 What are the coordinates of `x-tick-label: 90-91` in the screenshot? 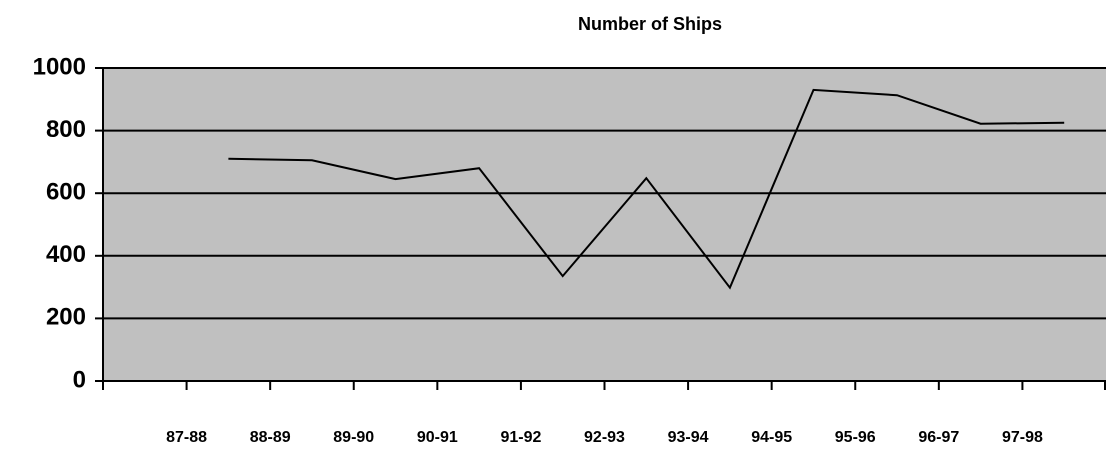 It's located at (437, 437).